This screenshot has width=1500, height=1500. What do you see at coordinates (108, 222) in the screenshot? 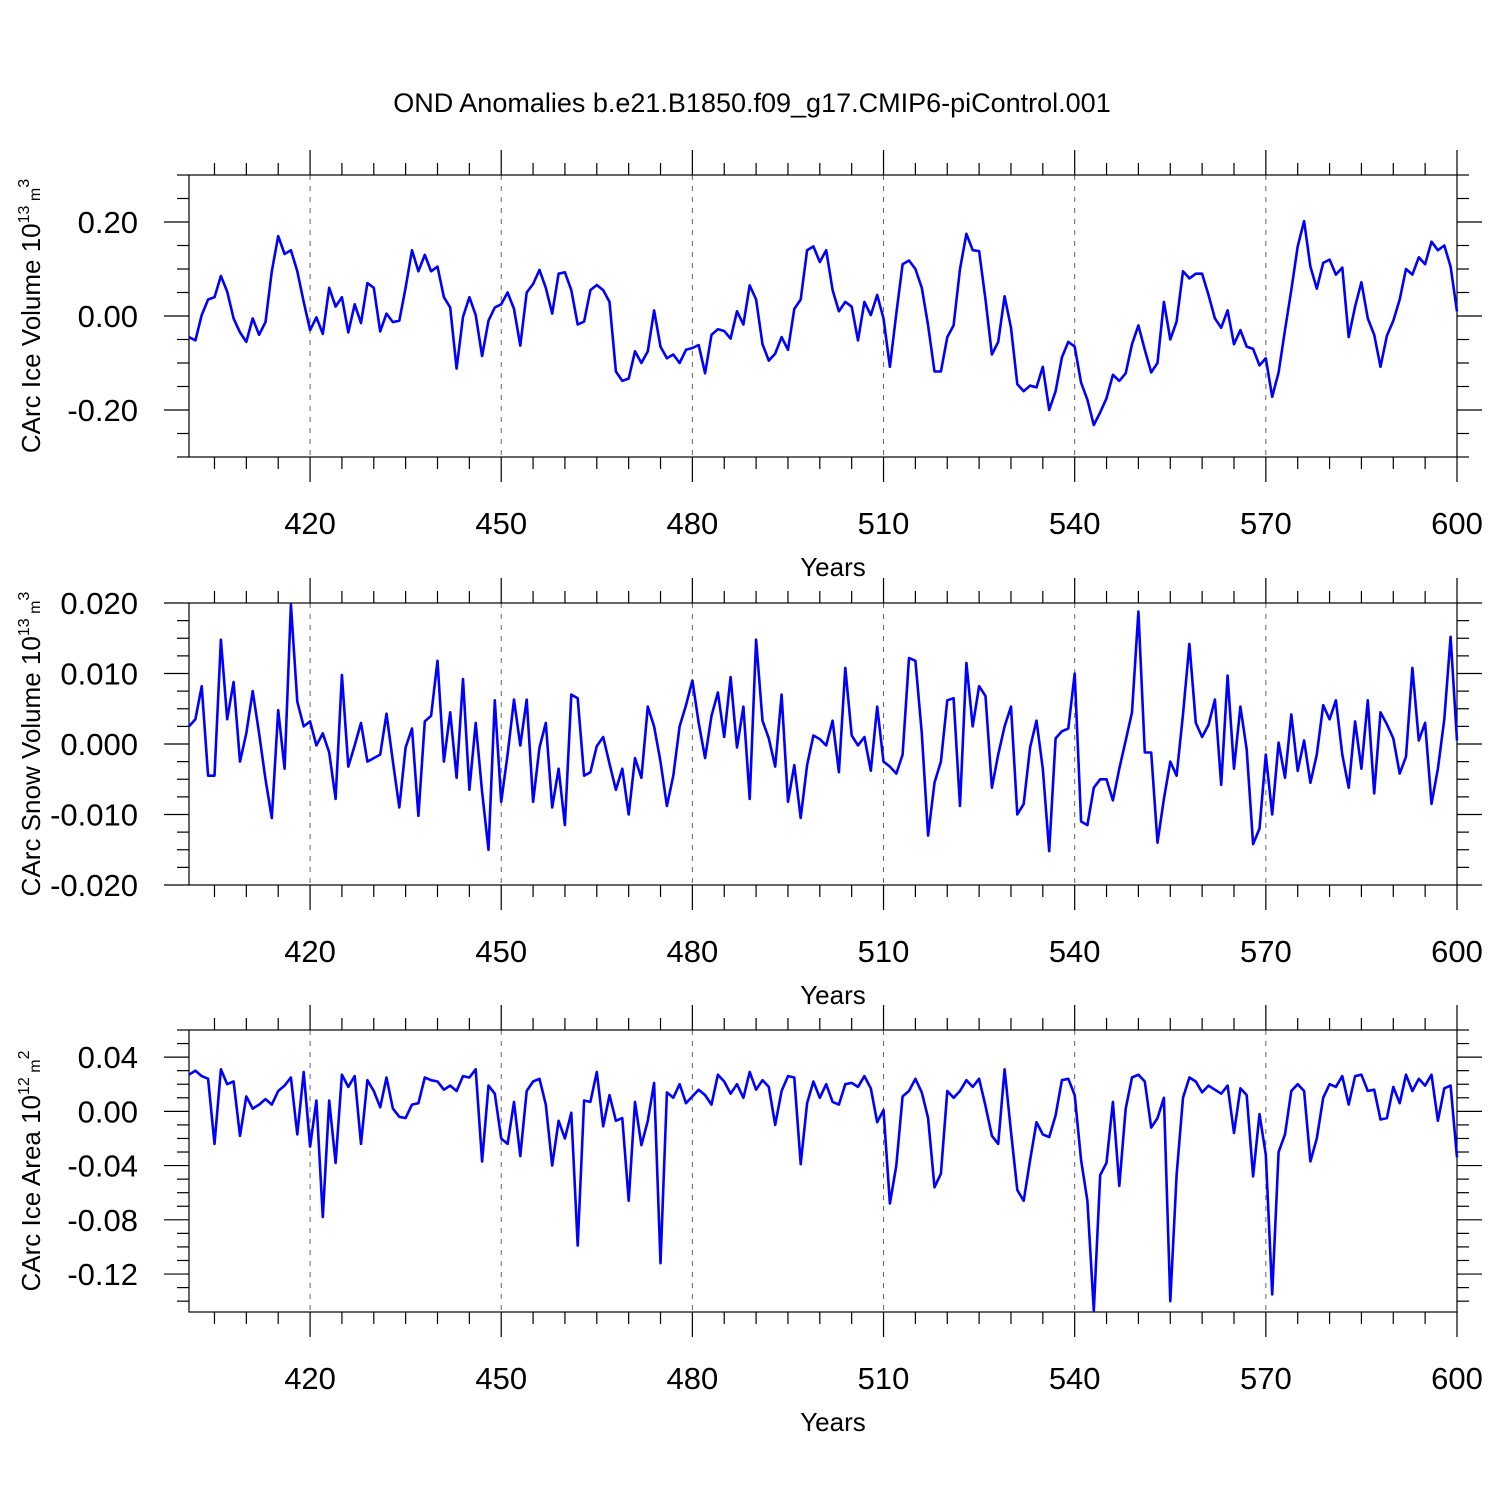
I see `p0-y-tick-label-2: 0.20` at bounding box center [108, 222].